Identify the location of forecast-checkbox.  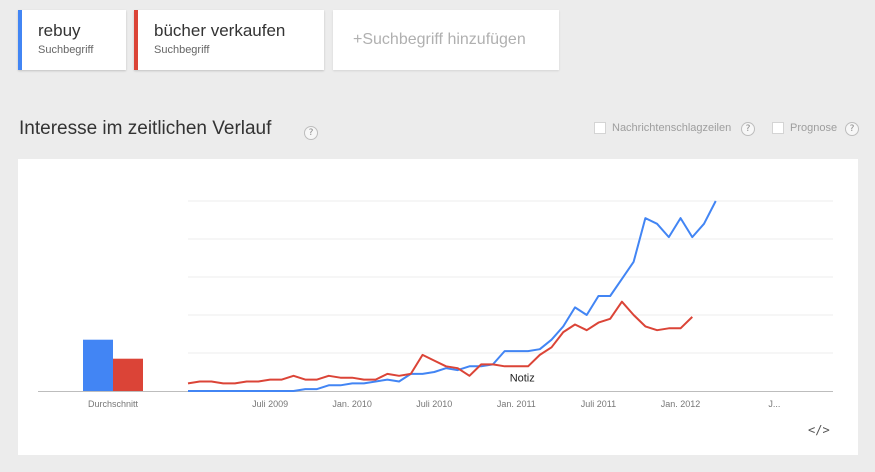
(778, 128).